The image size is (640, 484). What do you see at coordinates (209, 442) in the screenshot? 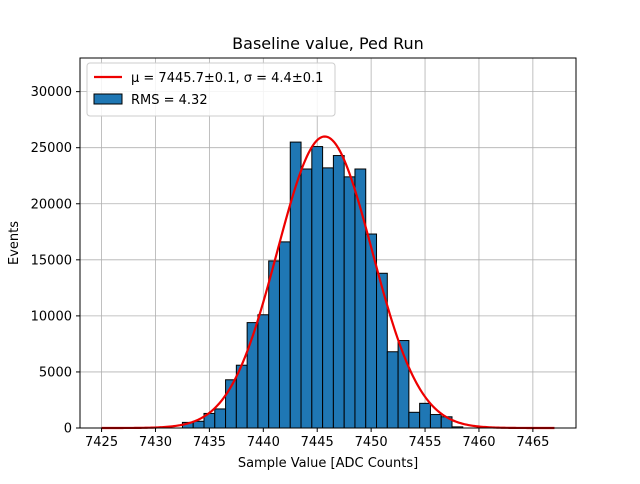
I see `x-tick-label: 7435` at bounding box center [209, 442].